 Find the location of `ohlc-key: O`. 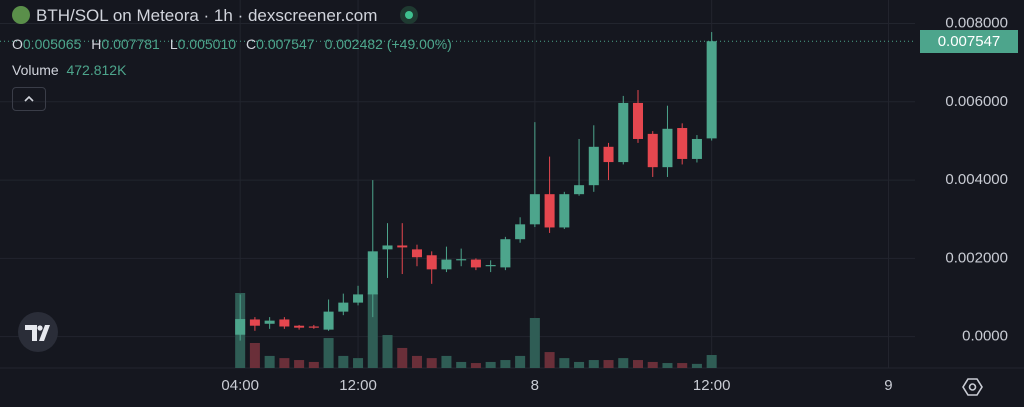

ohlc-key: O is located at coordinates (17, 44).